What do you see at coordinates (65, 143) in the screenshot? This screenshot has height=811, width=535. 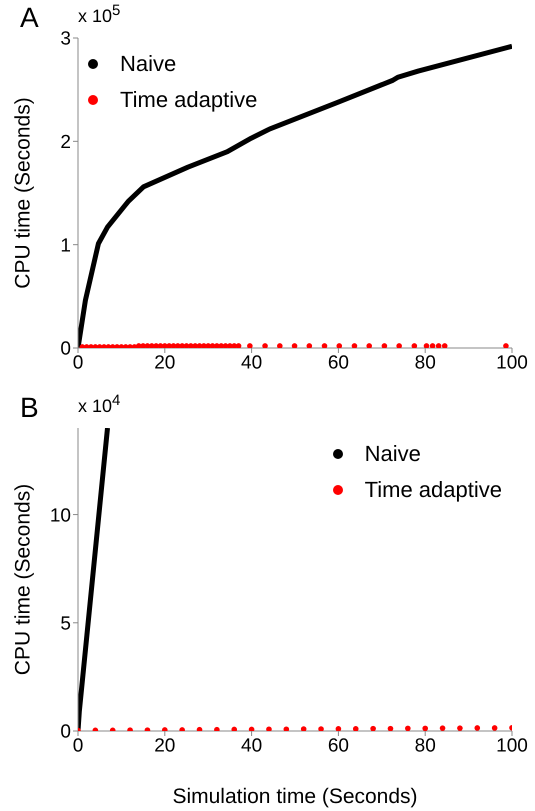 I see `y-tick-label: 2` at bounding box center [65, 143].